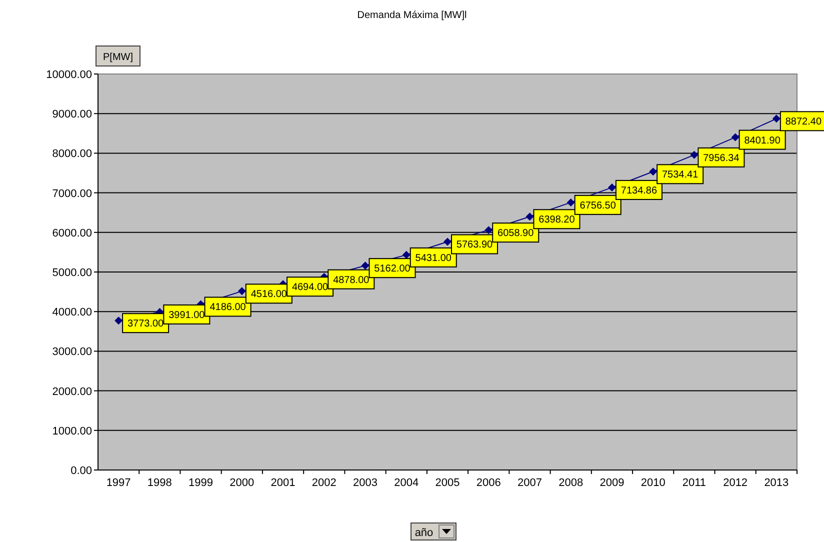 The width and height of the screenshot is (824, 542). I want to click on x-tick-label: 2000, so click(242, 483).